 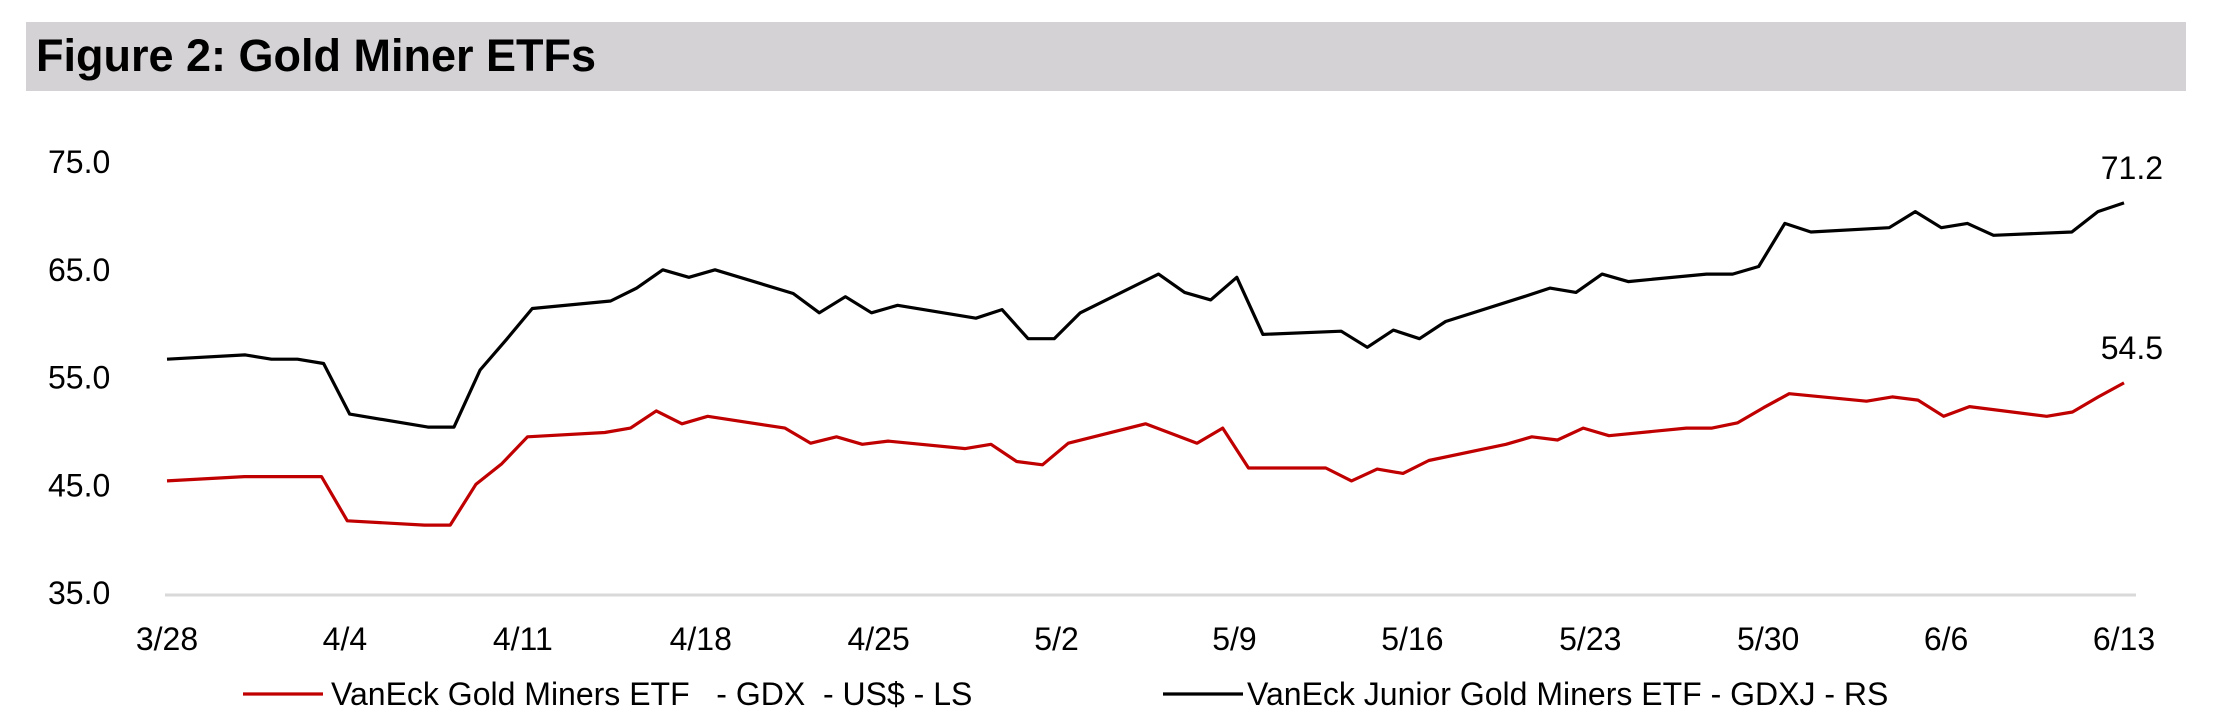 I want to click on y-tick-label: 55.0, so click(x=79, y=378).